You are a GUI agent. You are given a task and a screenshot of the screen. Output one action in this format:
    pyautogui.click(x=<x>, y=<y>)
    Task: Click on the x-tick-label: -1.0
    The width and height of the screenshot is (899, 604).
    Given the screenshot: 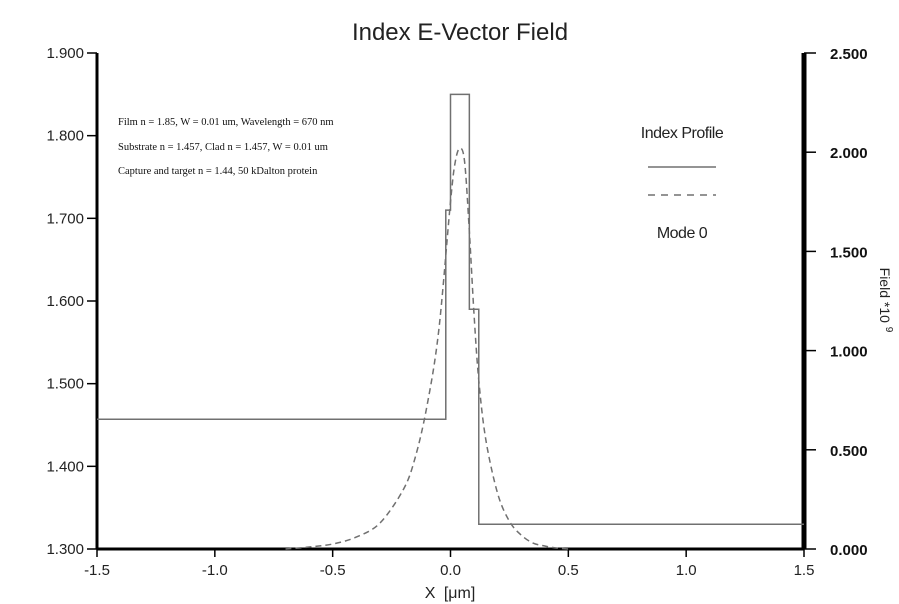 What is the action you would take?
    pyautogui.click(x=215, y=570)
    